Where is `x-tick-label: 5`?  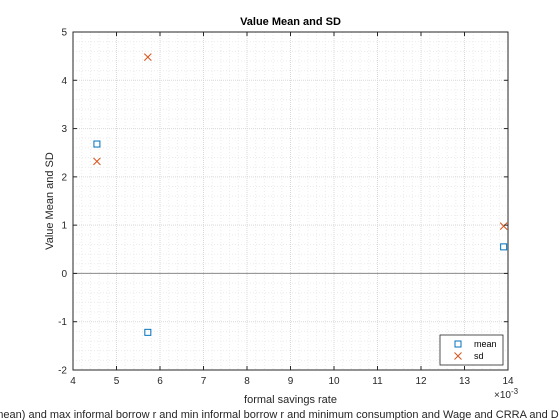 x-tick-label: 5 is located at coordinates (117, 381).